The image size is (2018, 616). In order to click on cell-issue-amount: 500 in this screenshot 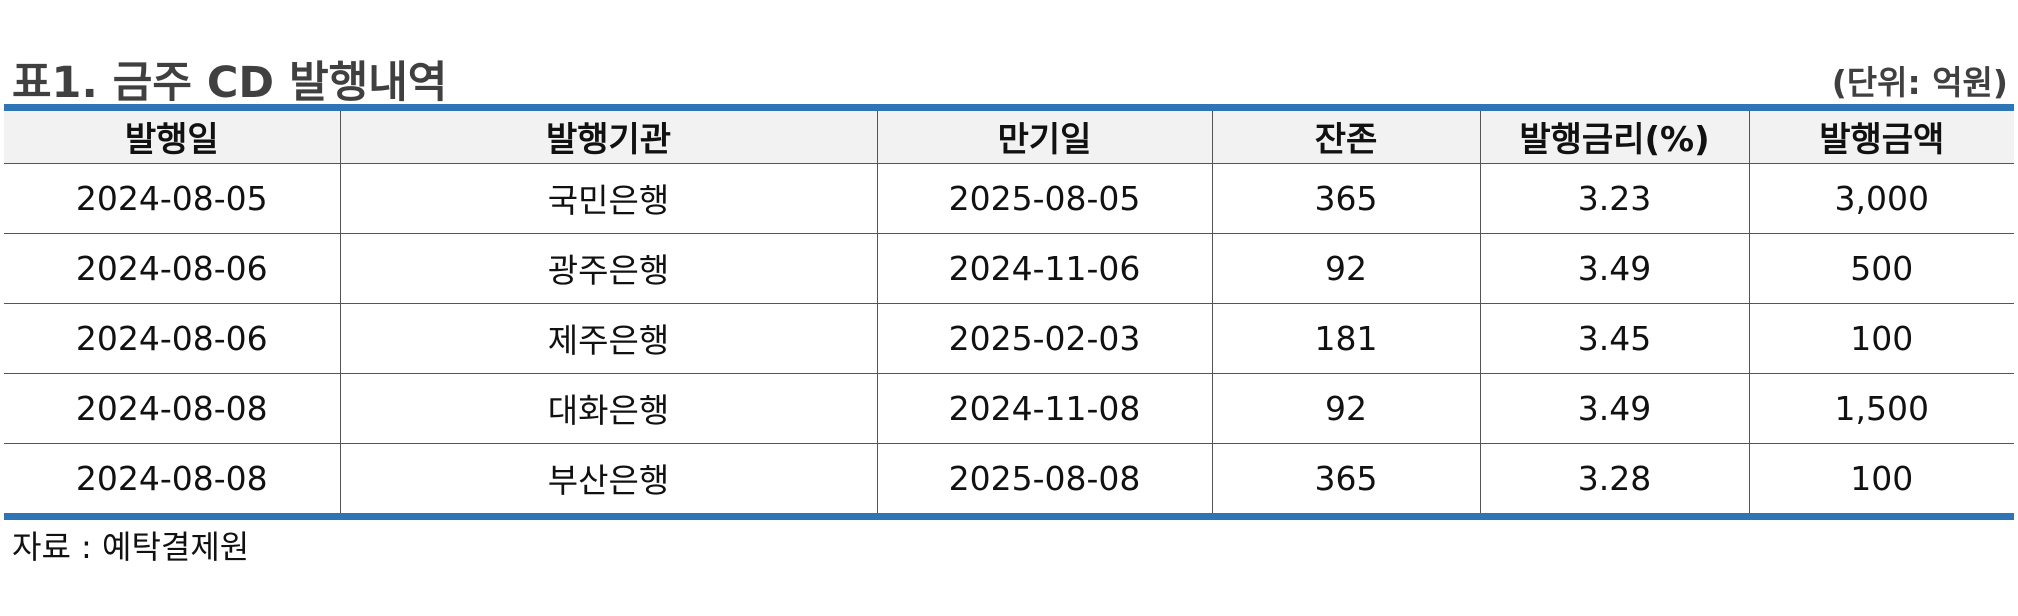, I will do `click(1881, 267)`.